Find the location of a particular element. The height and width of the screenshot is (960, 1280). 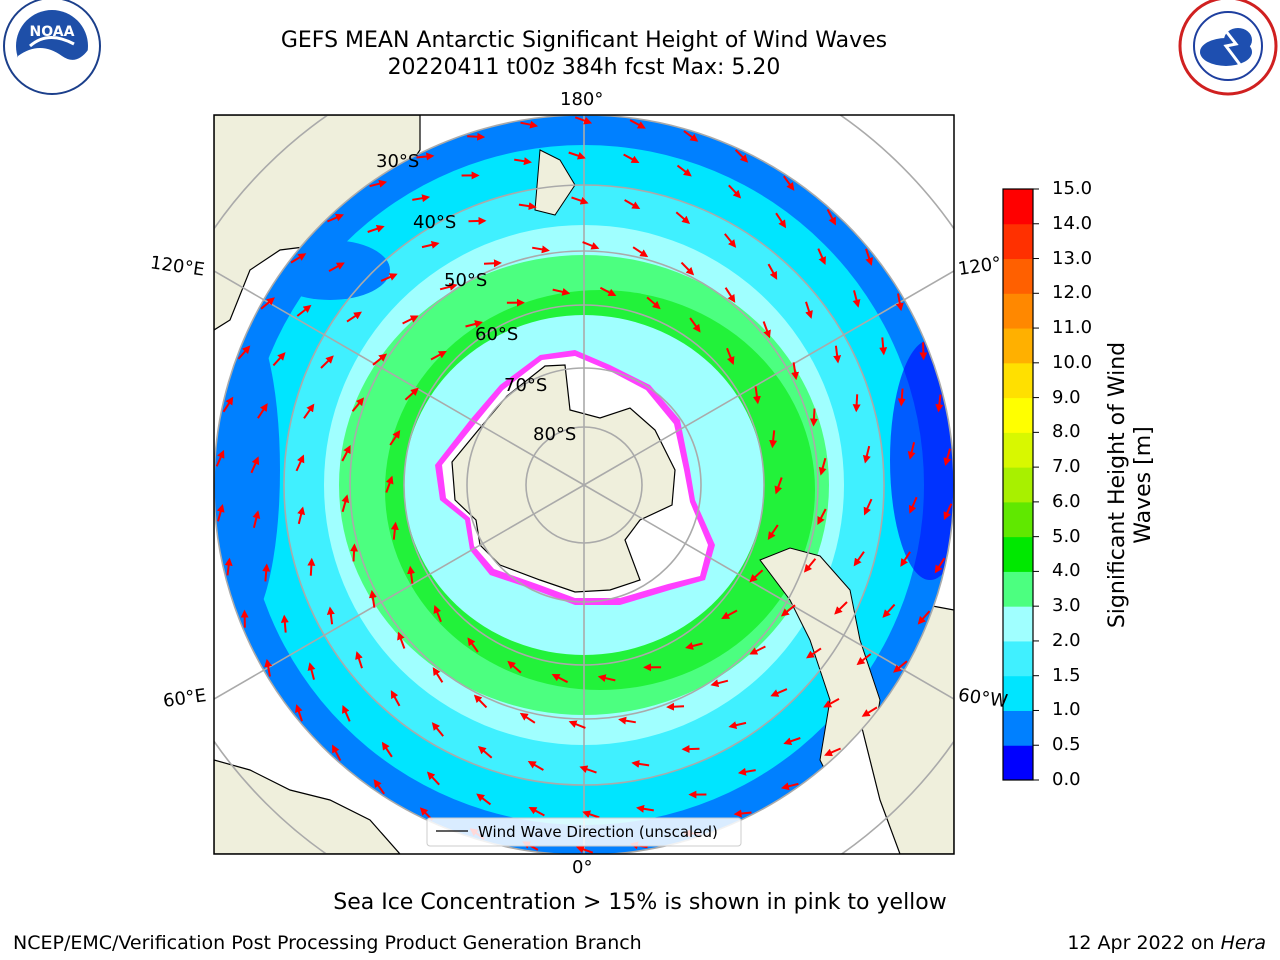

colorbar-tick-label: 0.5 is located at coordinates (1066, 745).